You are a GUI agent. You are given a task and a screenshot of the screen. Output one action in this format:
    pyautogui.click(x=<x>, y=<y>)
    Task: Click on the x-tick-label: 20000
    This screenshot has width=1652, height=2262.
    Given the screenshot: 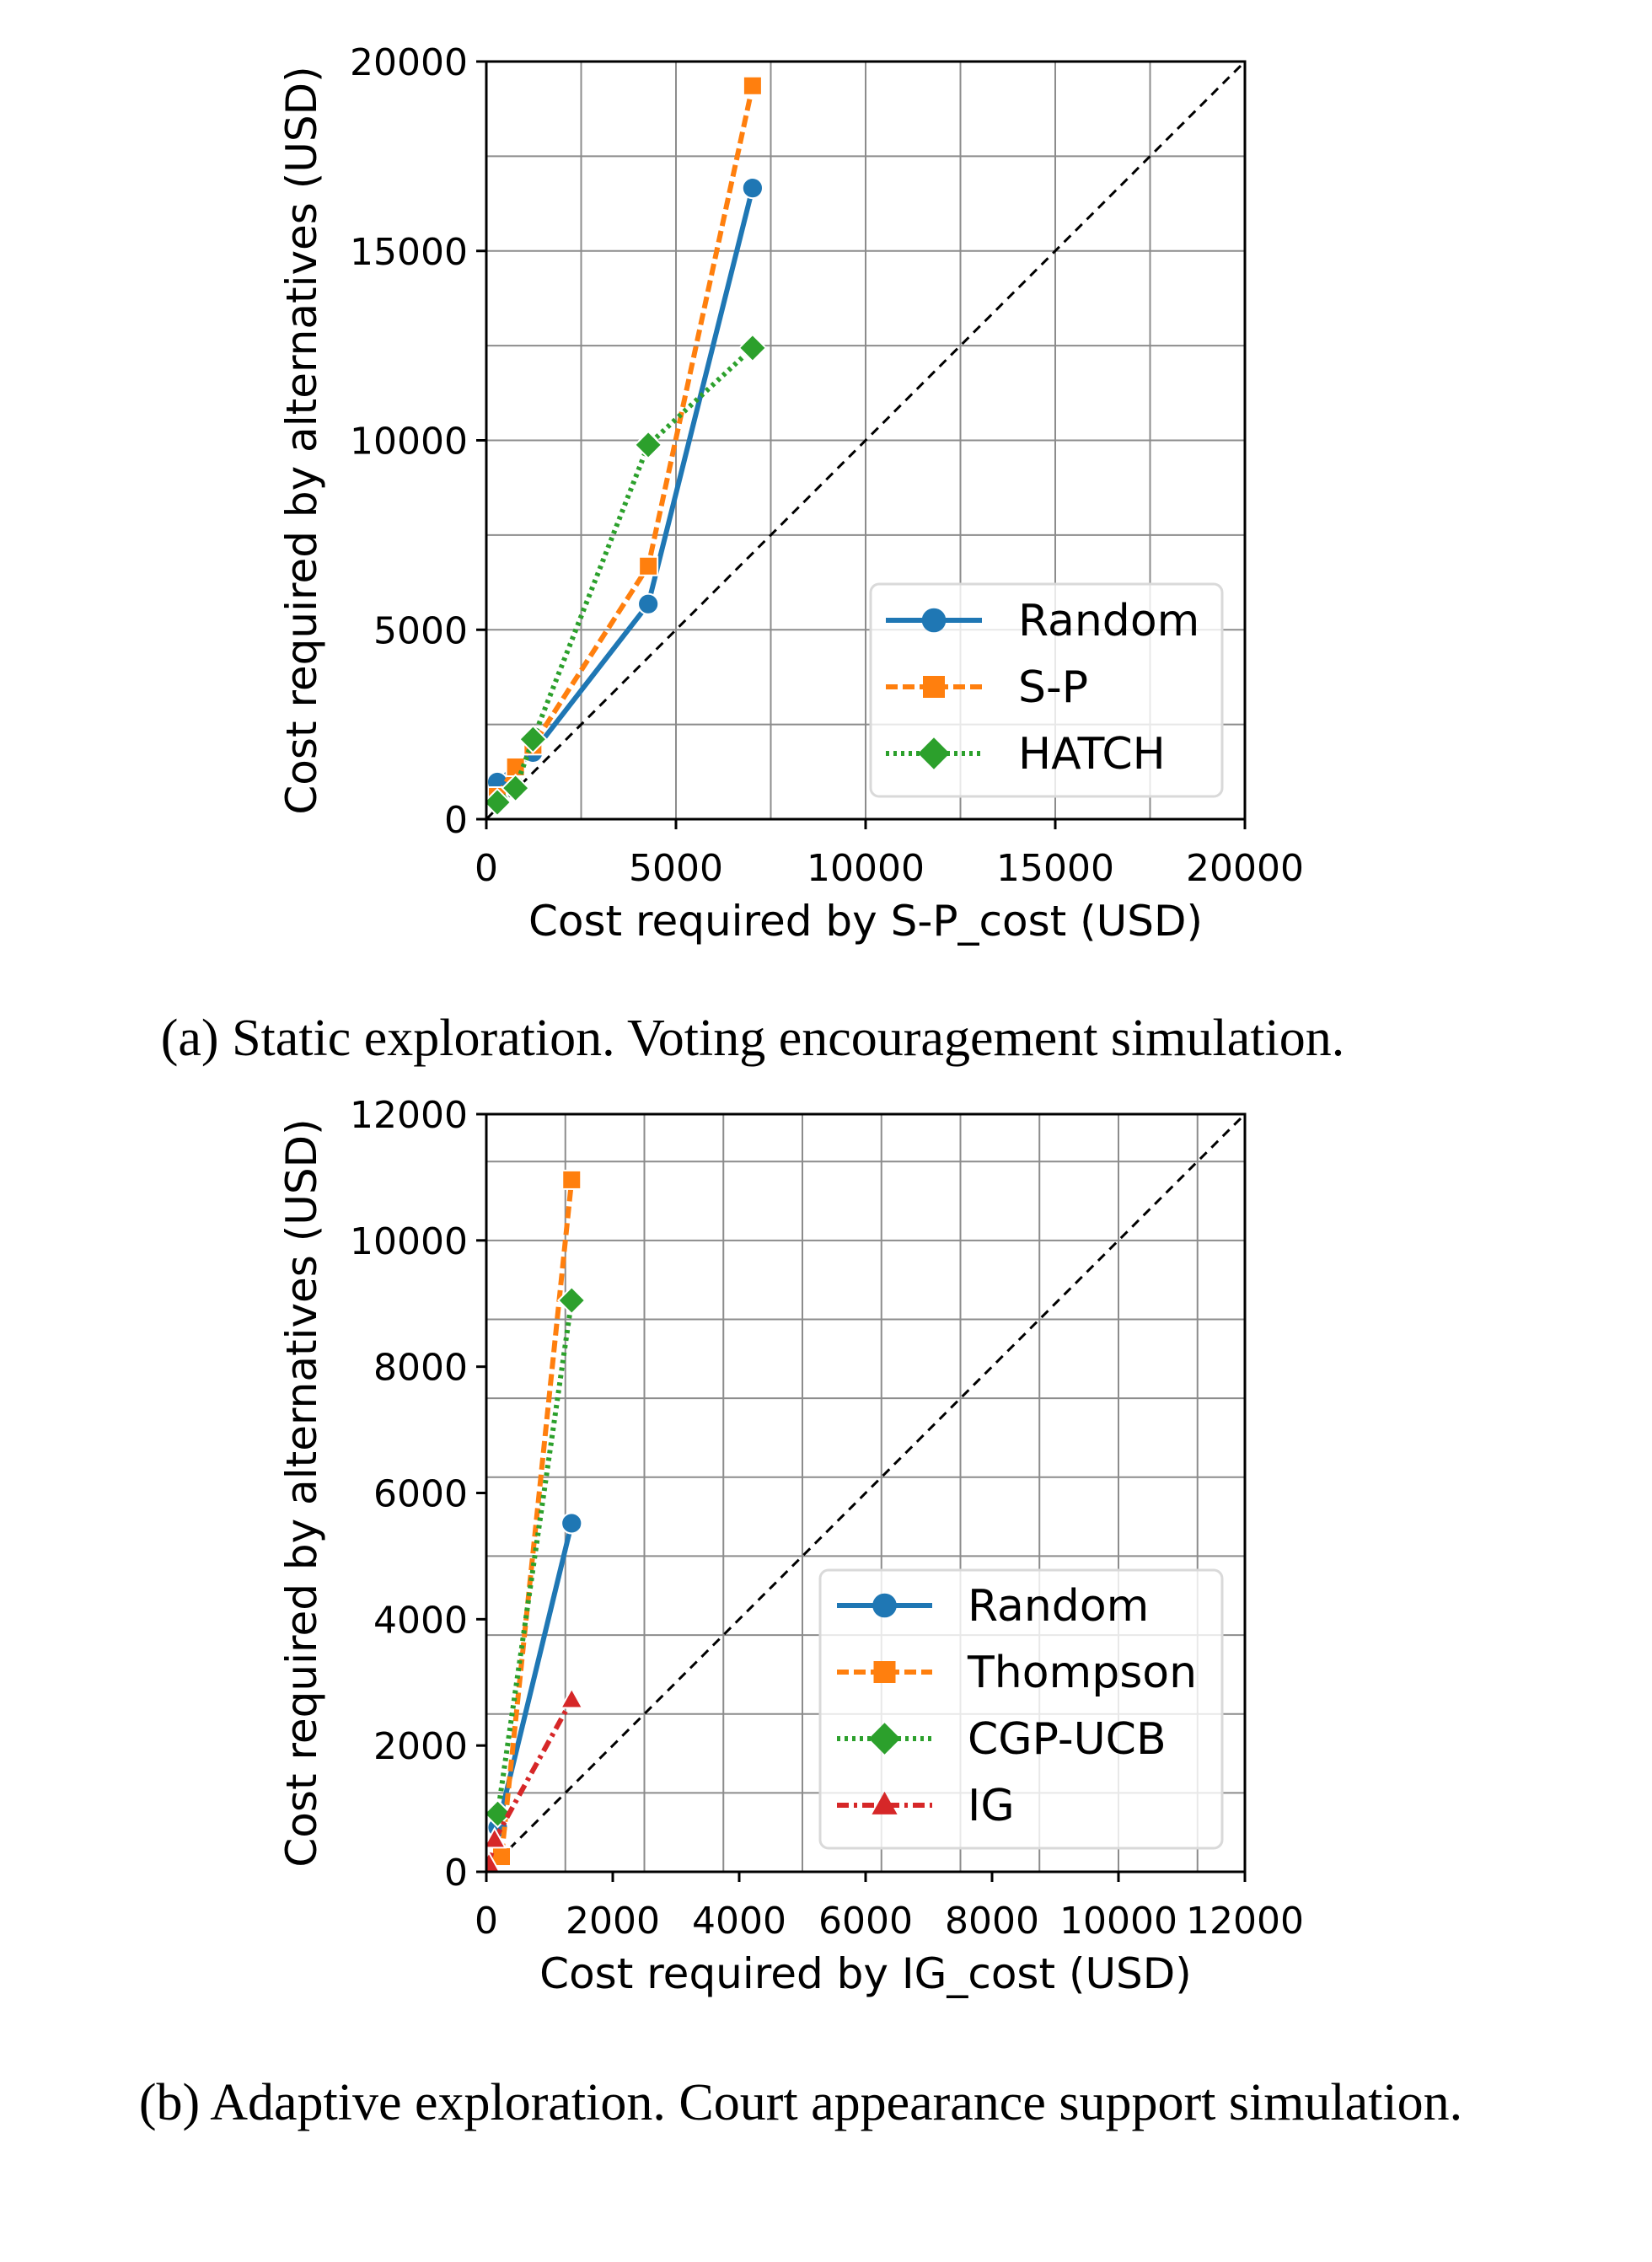 What is the action you would take?
    pyautogui.click(x=1245, y=868)
    